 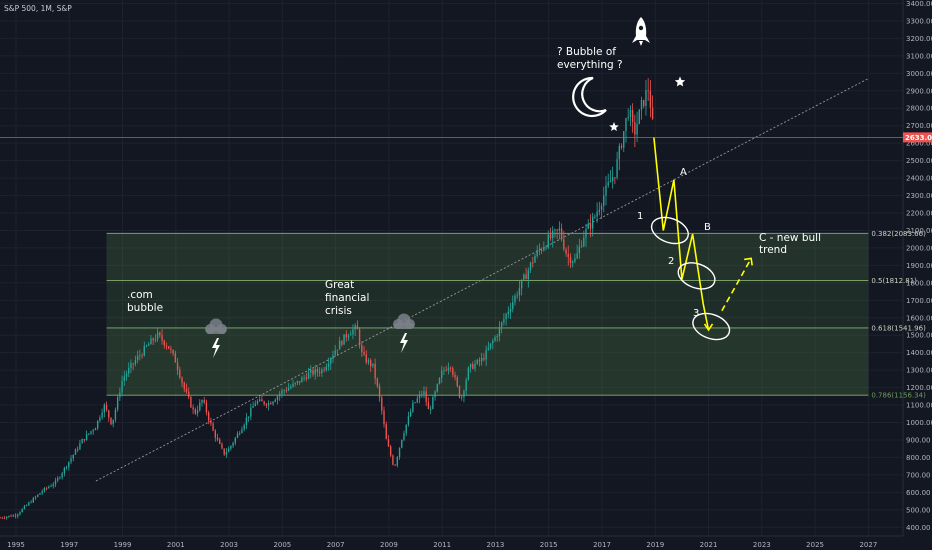 What do you see at coordinates (229, 545) in the screenshot?
I see `x-tick-label: 2003` at bounding box center [229, 545].